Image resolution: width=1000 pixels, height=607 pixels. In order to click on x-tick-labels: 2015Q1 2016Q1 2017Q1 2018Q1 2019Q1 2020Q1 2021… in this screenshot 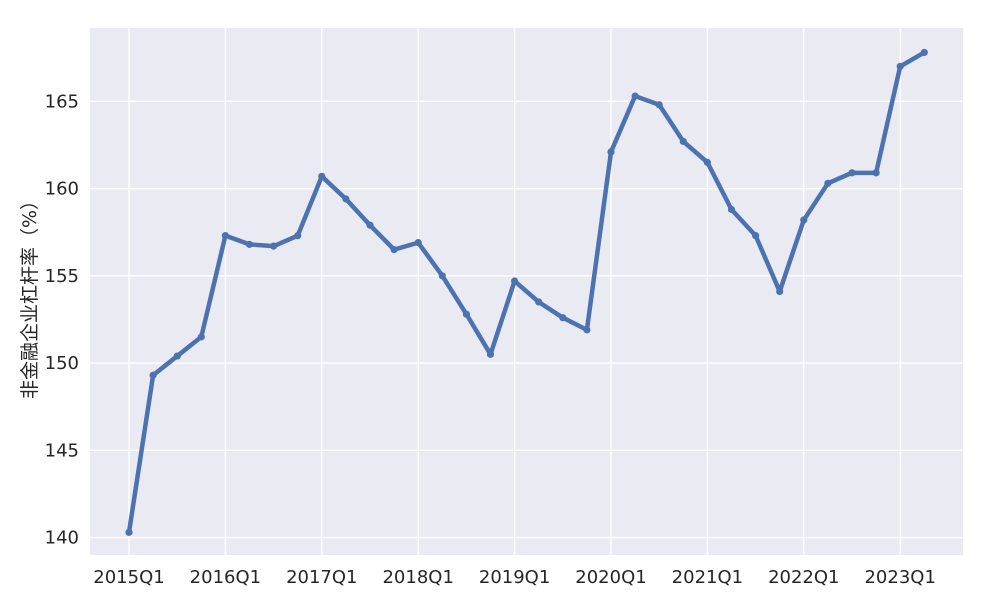, I will do `click(514, 577)`.